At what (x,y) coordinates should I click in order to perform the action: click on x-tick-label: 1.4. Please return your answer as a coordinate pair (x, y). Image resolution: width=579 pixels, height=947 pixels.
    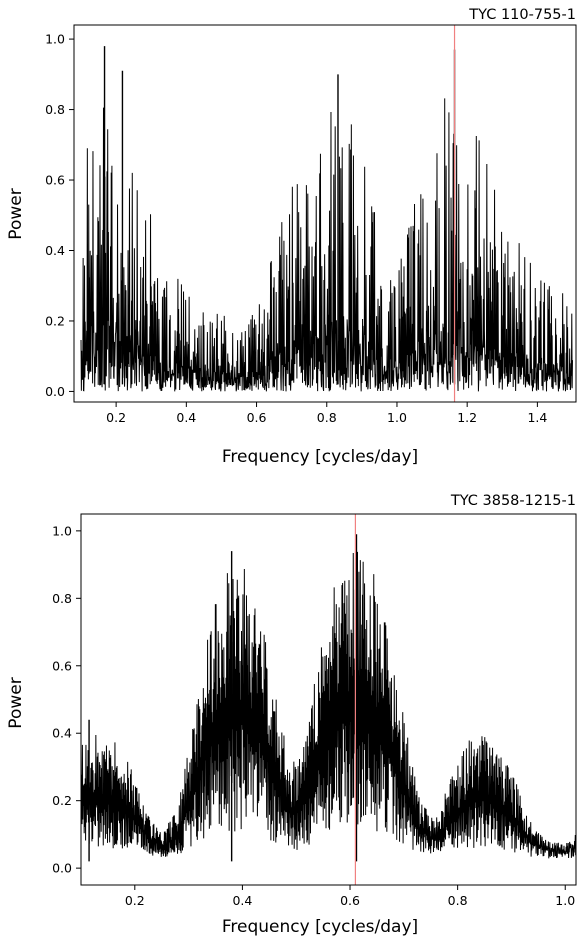
    Looking at the image, I should click on (537, 417).